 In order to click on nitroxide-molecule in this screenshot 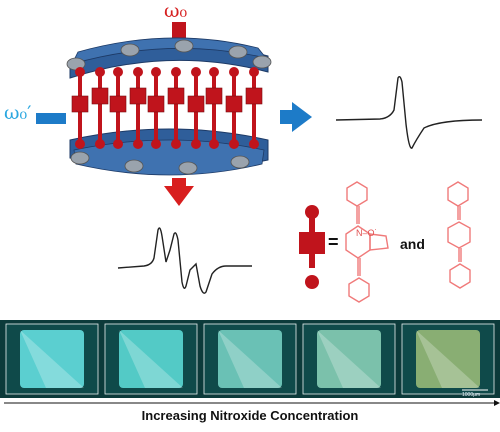, I will do `click(367, 242)`.